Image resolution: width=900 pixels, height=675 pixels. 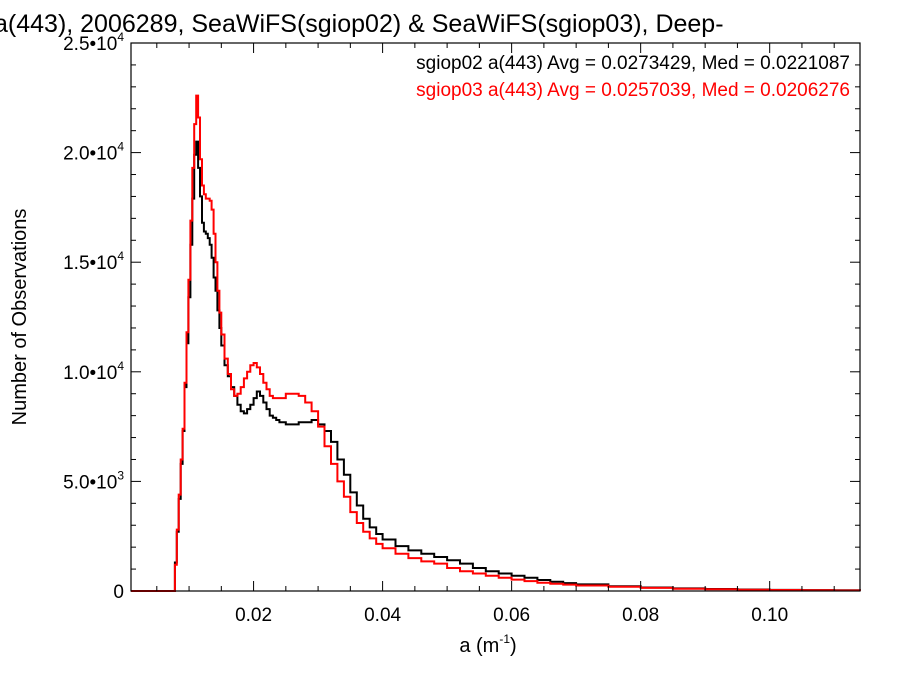 What do you see at coordinates (93, 42) in the screenshot?
I see `y-tick-label: 2.5•104` at bounding box center [93, 42].